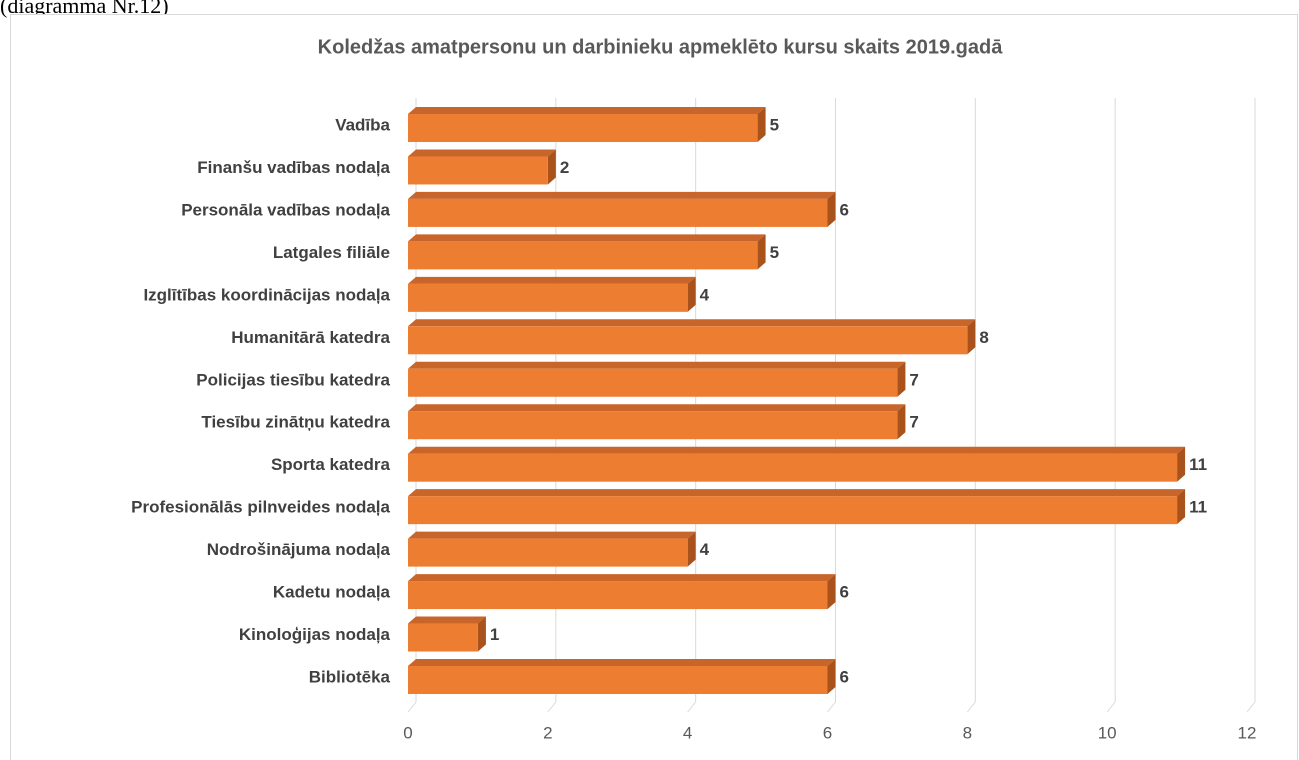  Describe the element at coordinates (293, 167) in the screenshot. I see `y-tick-label: Finanšu vadības nodaļa` at that location.